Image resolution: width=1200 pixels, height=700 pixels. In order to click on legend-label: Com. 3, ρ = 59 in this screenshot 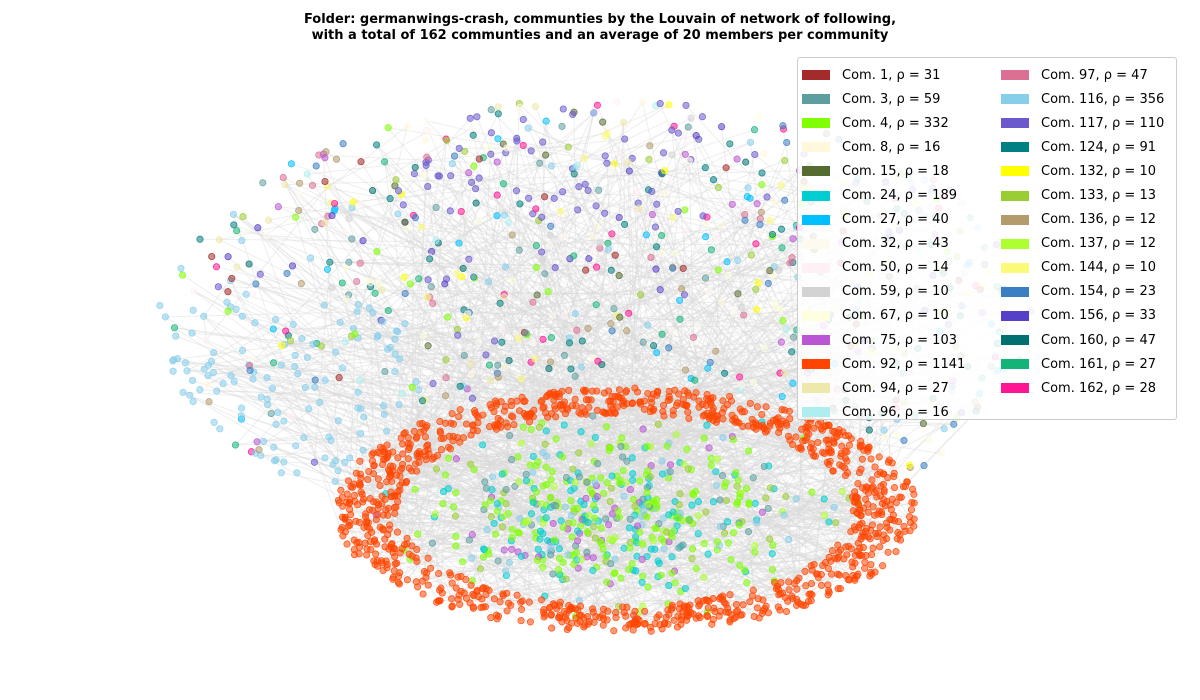, I will do `click(891, 99)`.